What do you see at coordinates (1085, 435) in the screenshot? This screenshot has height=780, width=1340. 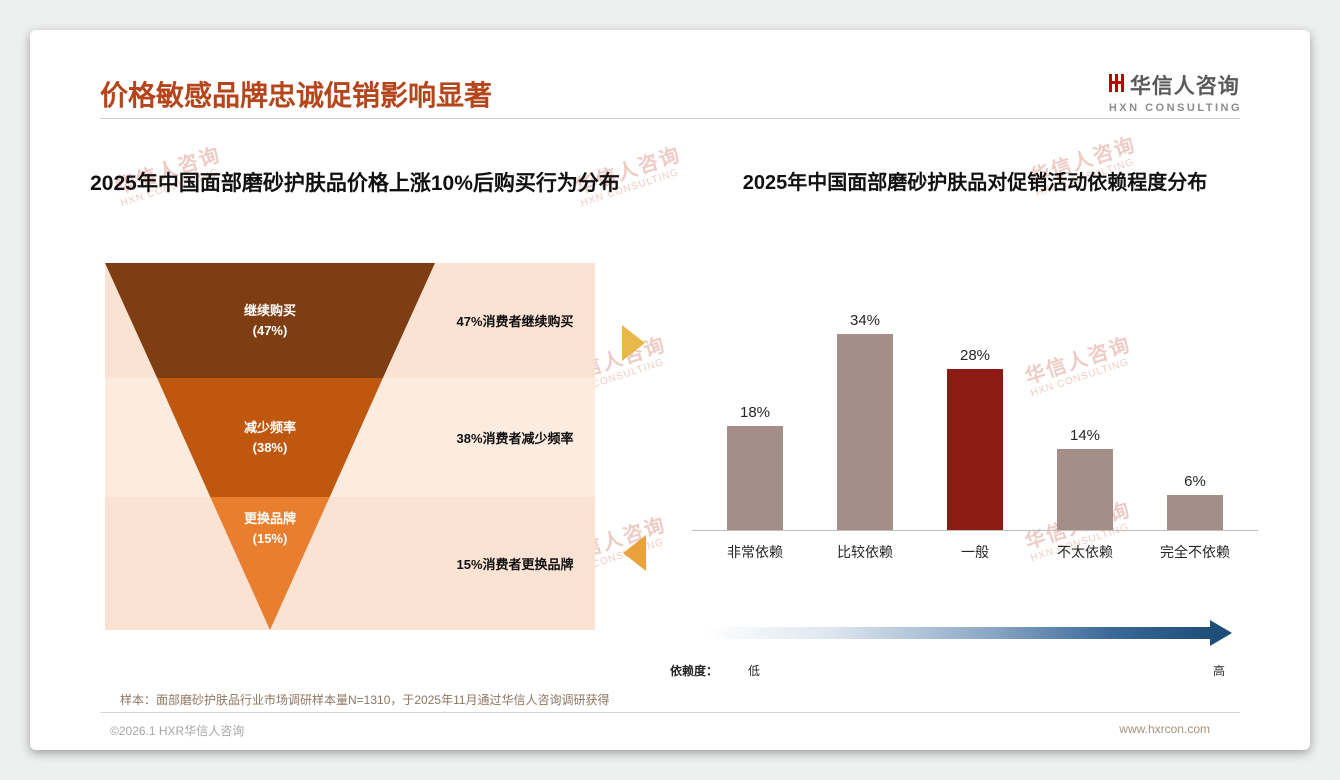 I see `bar-value-label: 14%` at bounding box center [1085, 435].